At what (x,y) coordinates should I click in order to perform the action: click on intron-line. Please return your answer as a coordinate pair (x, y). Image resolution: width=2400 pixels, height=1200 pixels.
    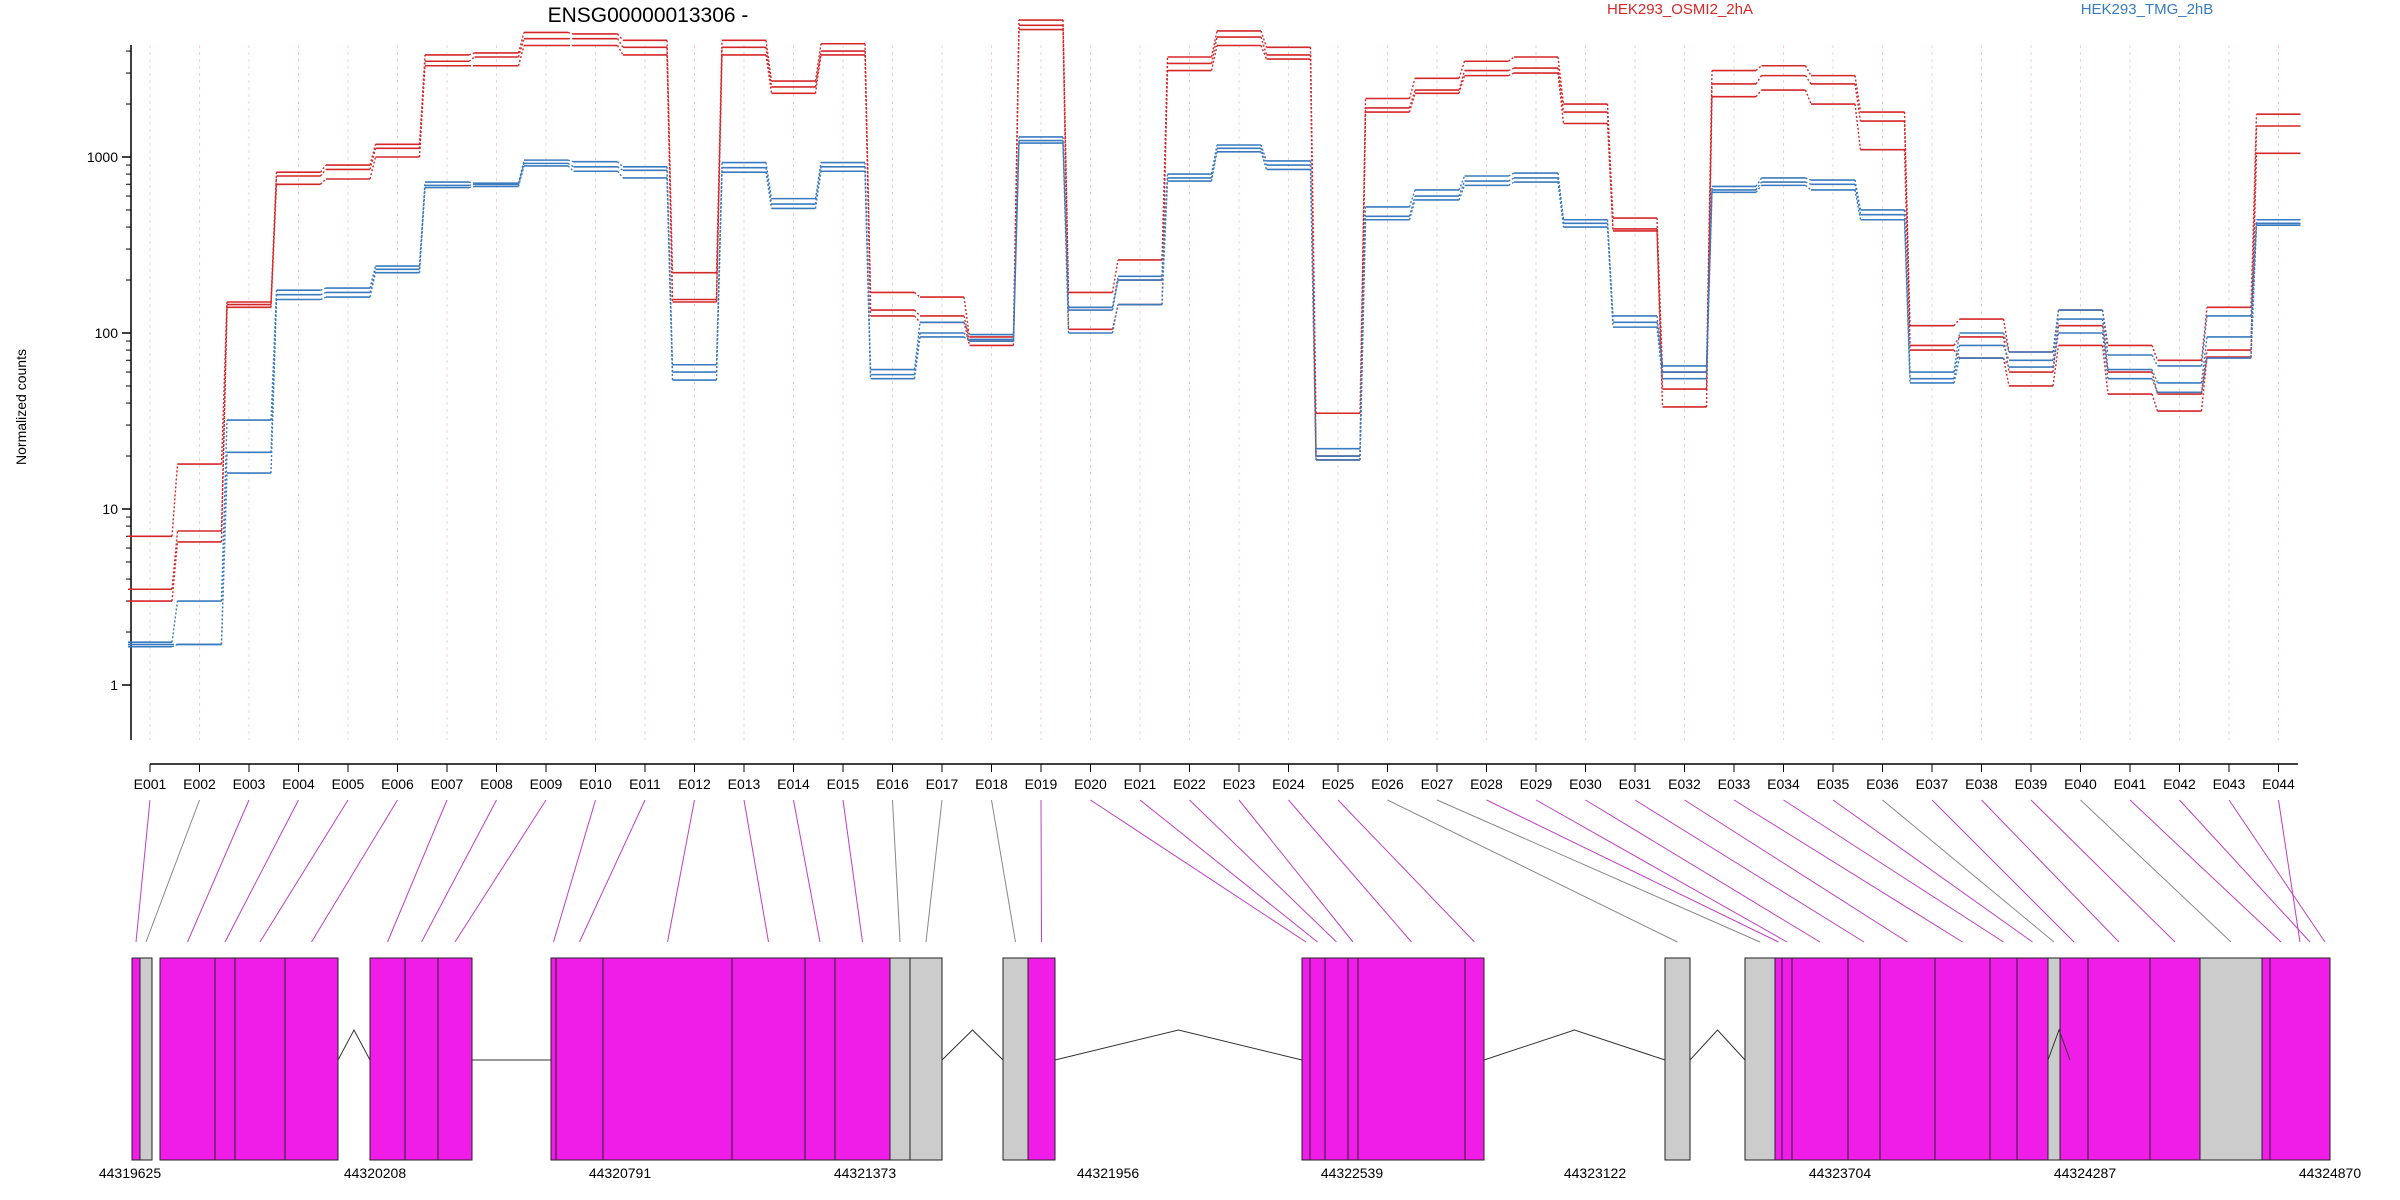
    Looking at the image, I should click on (2059, 1044).